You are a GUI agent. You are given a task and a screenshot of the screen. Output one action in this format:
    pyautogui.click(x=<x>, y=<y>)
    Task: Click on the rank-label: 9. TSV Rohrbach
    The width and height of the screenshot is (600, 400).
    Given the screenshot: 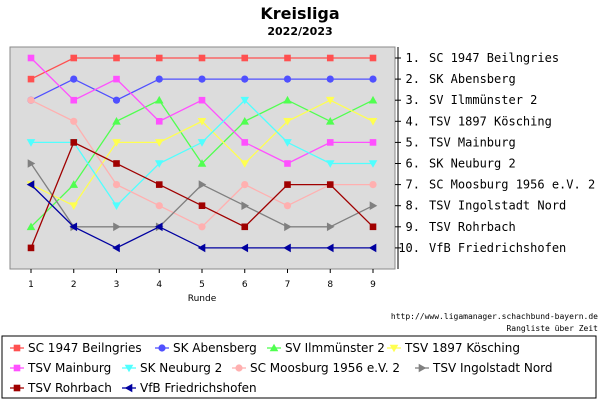 What is the action you would take?
    pyautogui.click(x=461, y=227)
    